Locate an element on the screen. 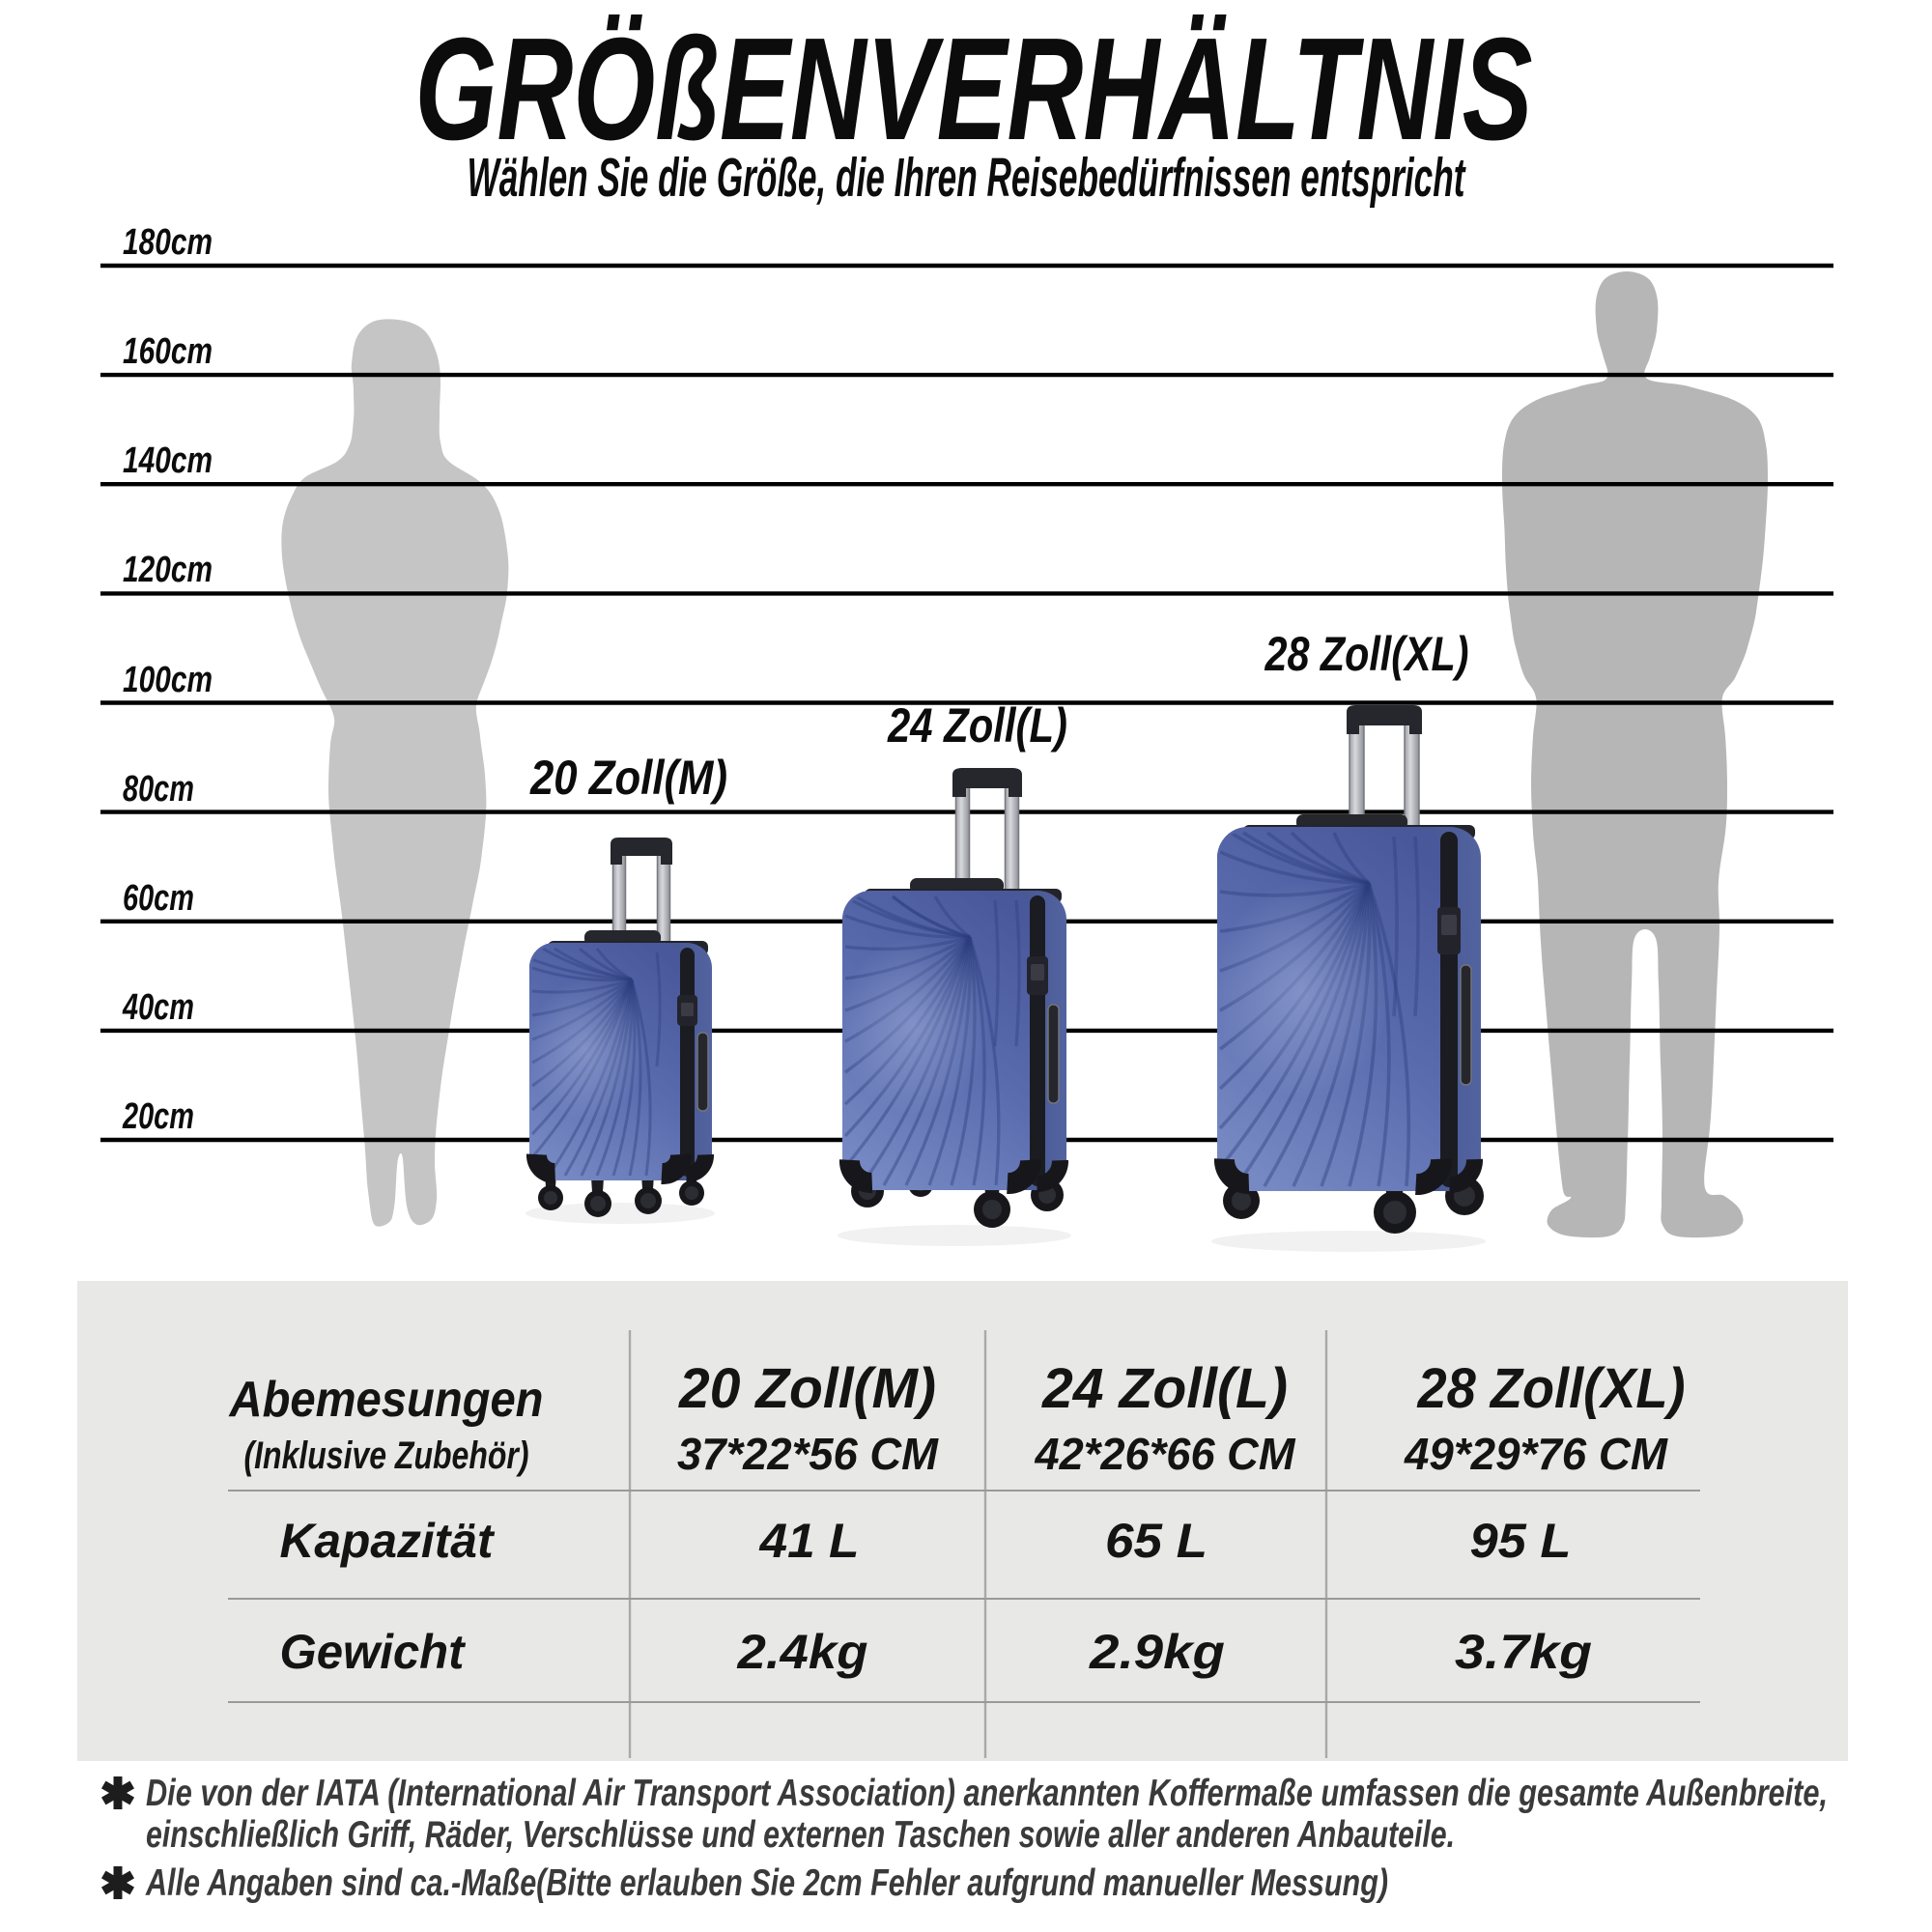 The width and height of the screenshot is (1932, 1932). svg-text: 140cm is located at coordinates (168, 460).